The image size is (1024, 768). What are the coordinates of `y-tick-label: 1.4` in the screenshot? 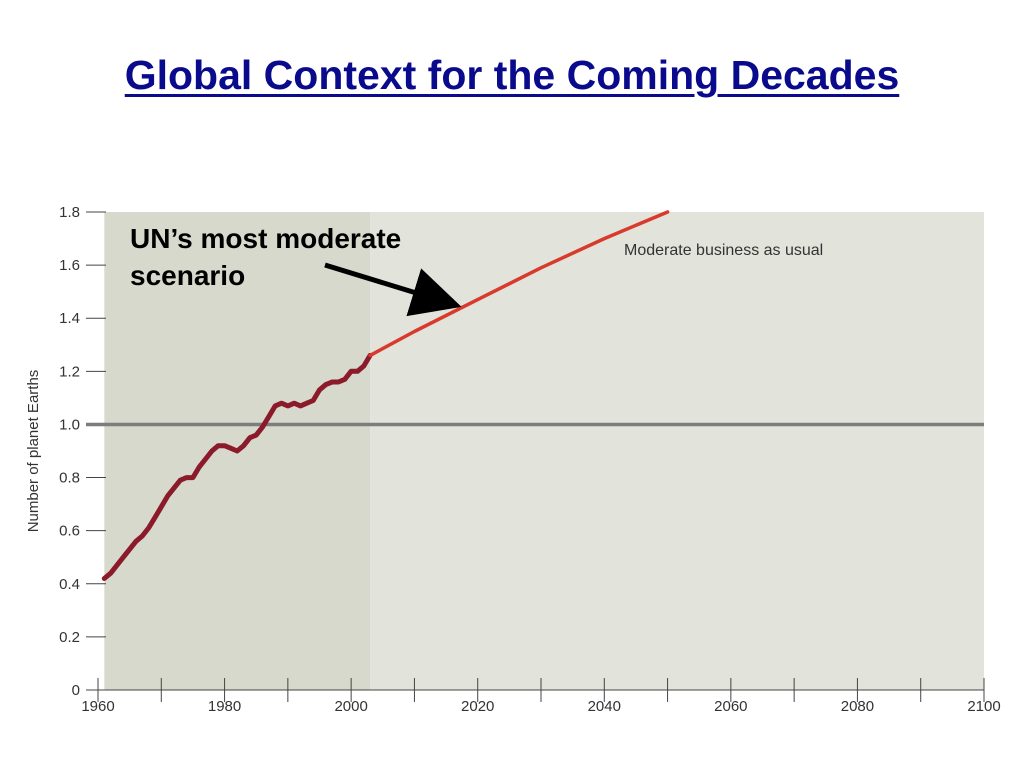 It's located at (69, 318).